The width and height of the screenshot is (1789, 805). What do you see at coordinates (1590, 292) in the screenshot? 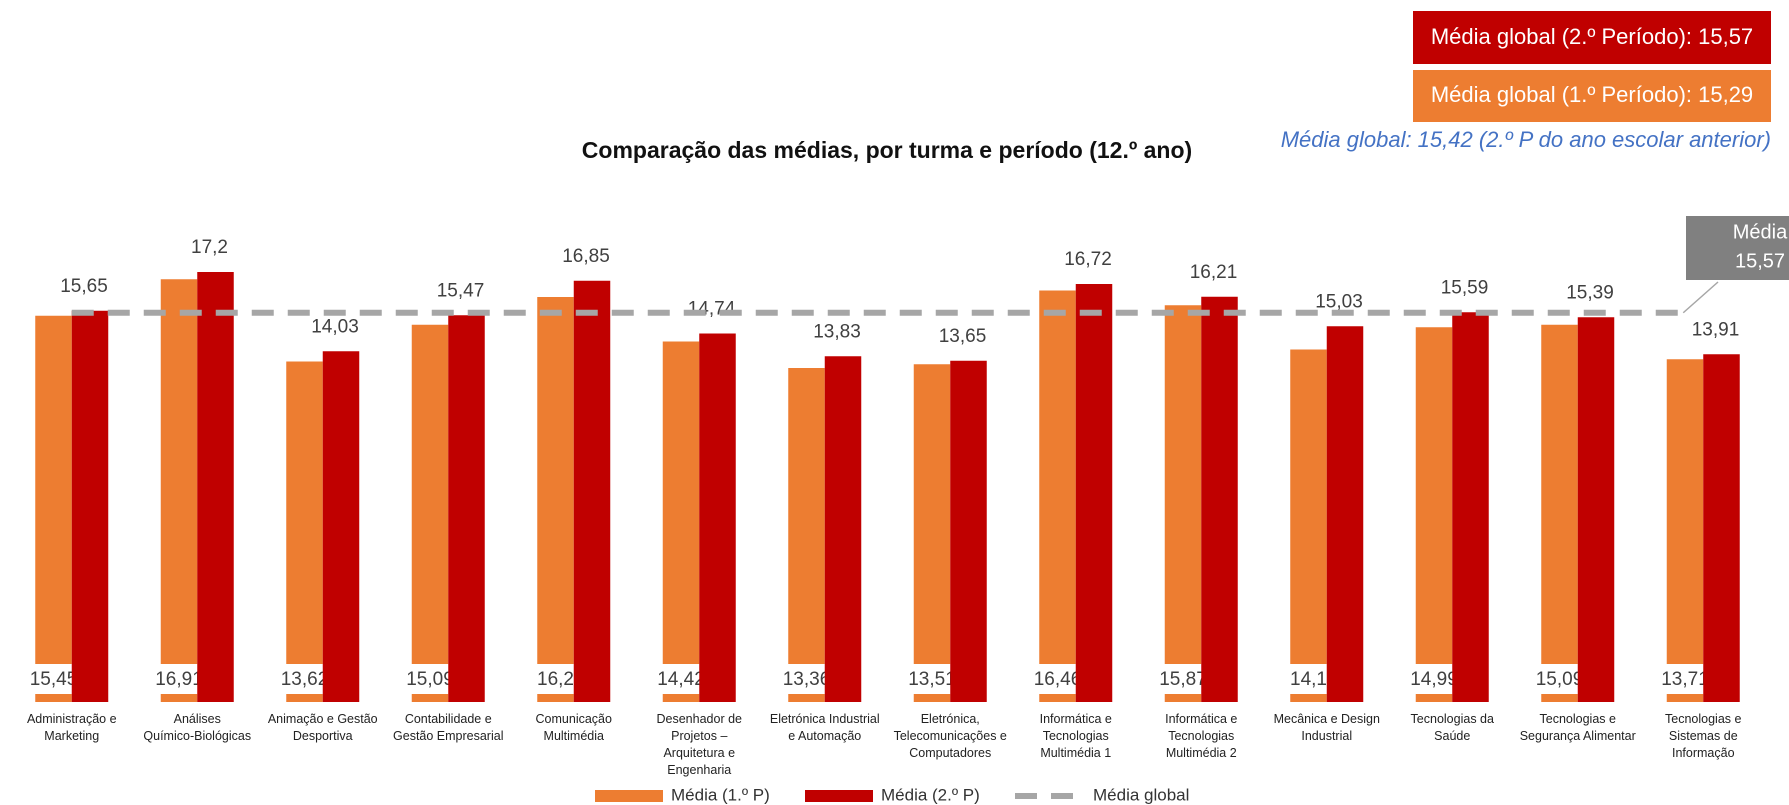
I see `value-label: 15,39` at bounding box center [1590, 292].